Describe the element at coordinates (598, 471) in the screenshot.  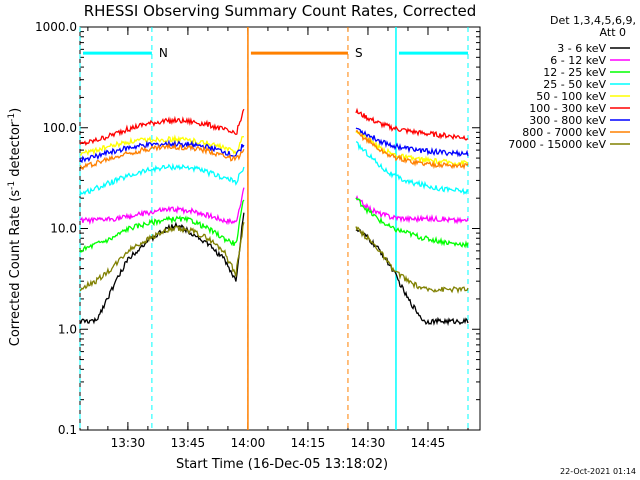
I see `render-timestamp: 22-Oct-2021 01:14` at that location.